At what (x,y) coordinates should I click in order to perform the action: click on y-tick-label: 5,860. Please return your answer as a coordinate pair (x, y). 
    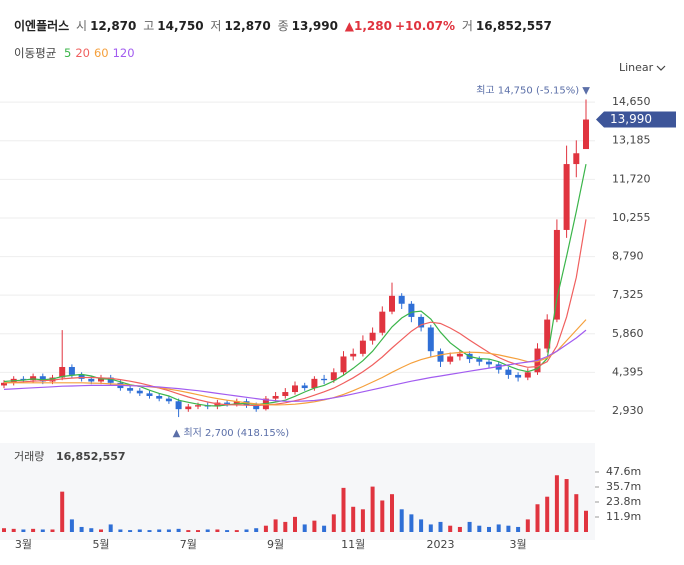
    Looking at the image, I should click on (628, 333).